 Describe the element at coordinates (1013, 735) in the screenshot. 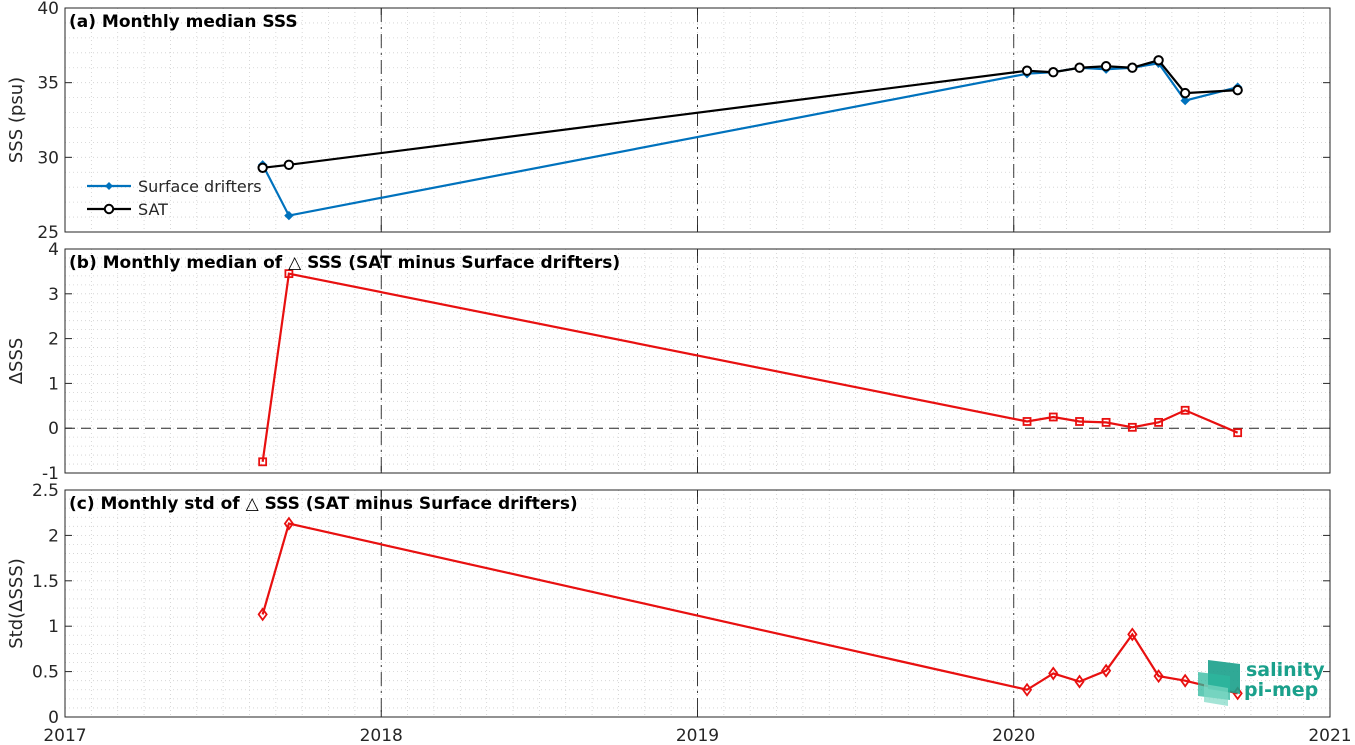

I see `x-tick-label: 2020` at that location.